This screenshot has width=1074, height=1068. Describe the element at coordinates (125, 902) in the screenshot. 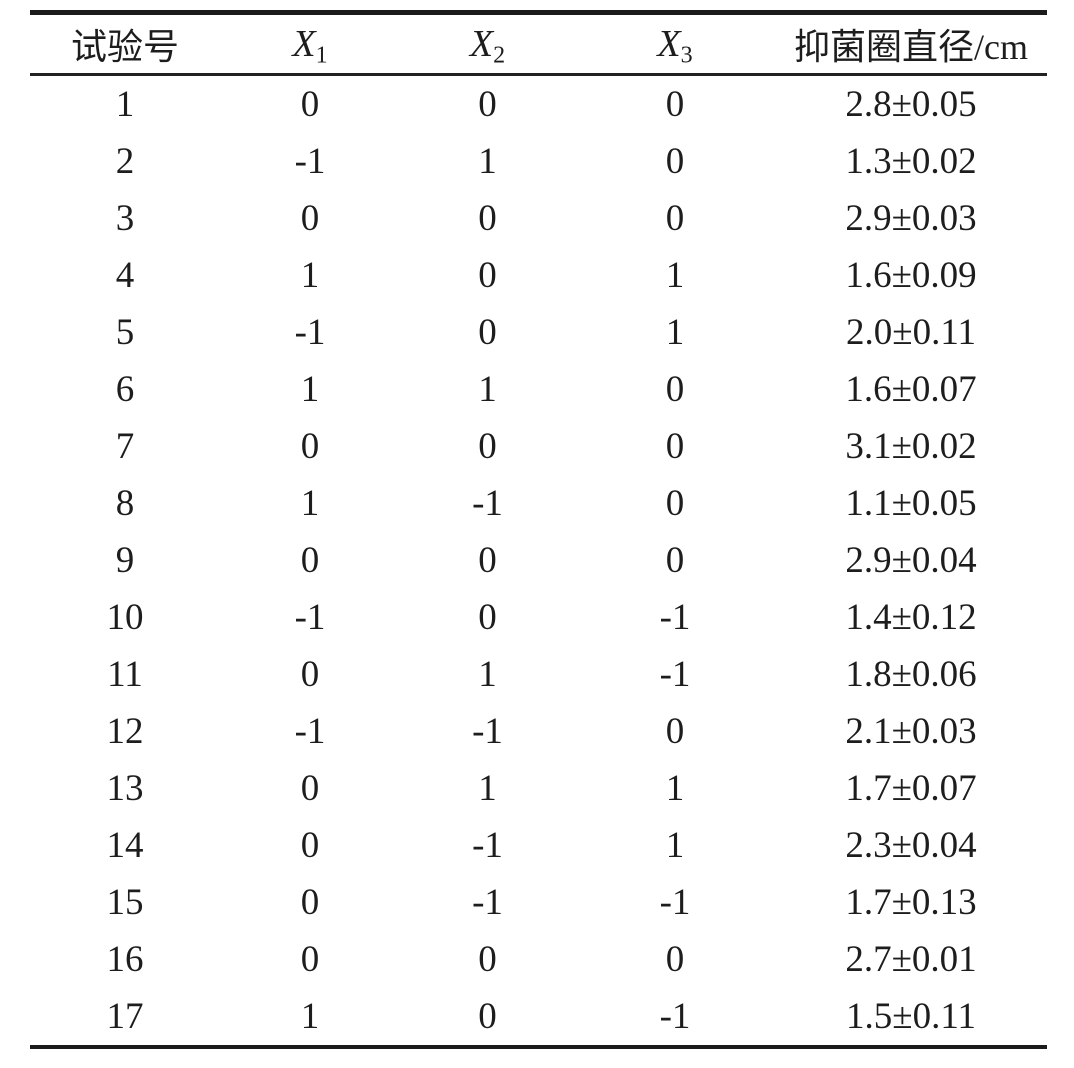

I see `cell-run: 15` at that location.